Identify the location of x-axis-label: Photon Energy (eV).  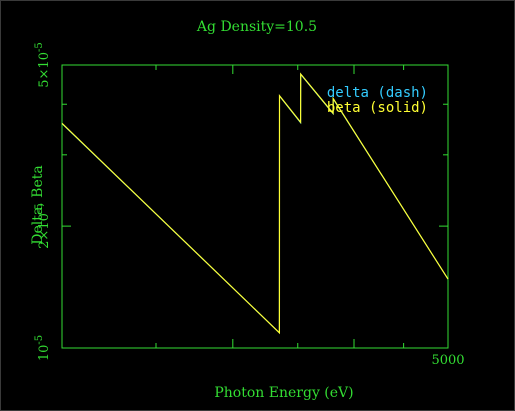
(283, 393).